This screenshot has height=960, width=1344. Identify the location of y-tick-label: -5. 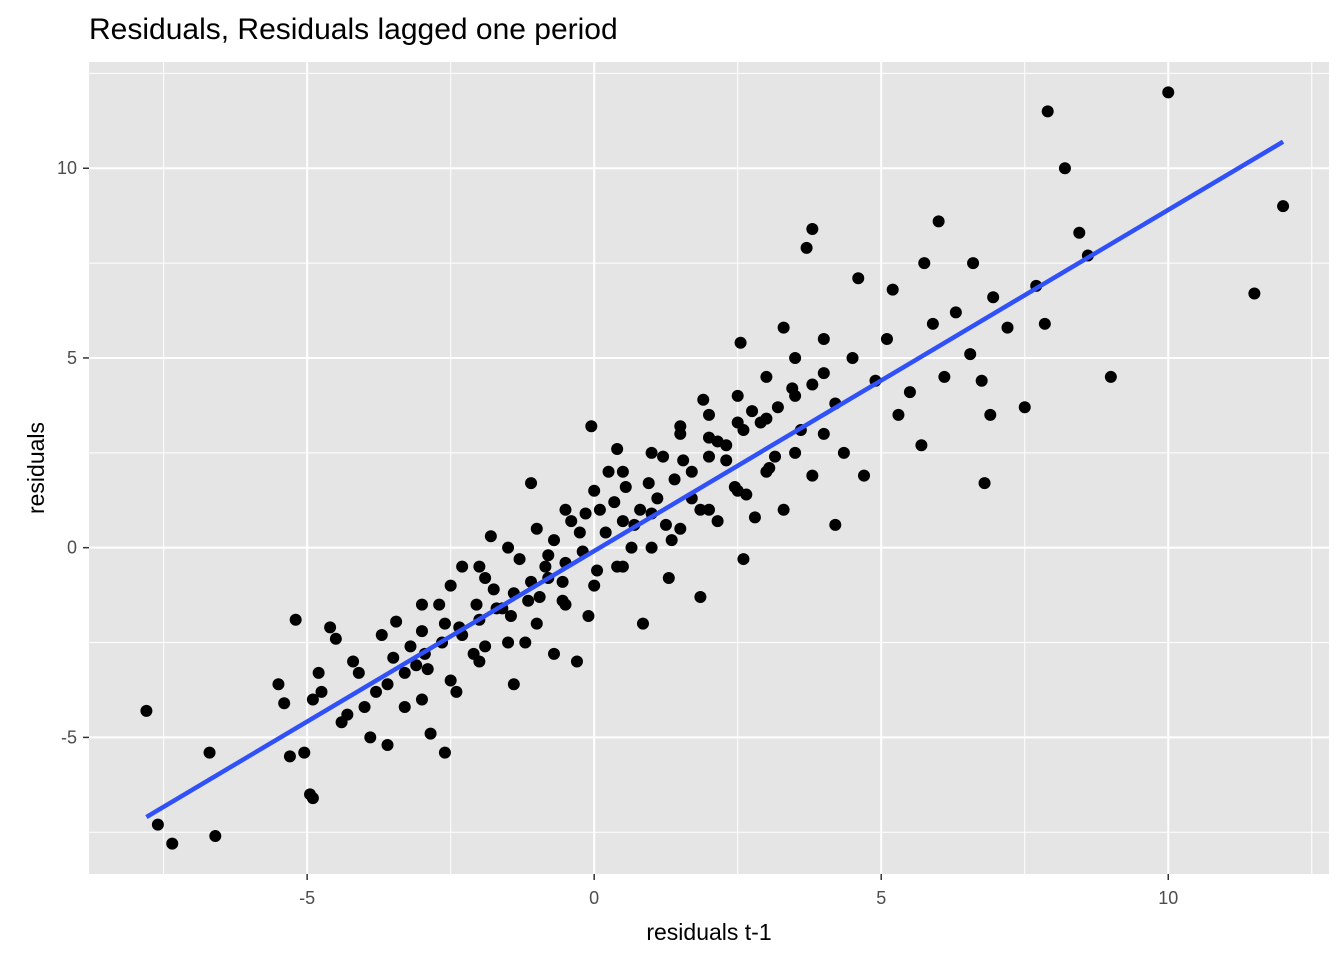
(69, 737).